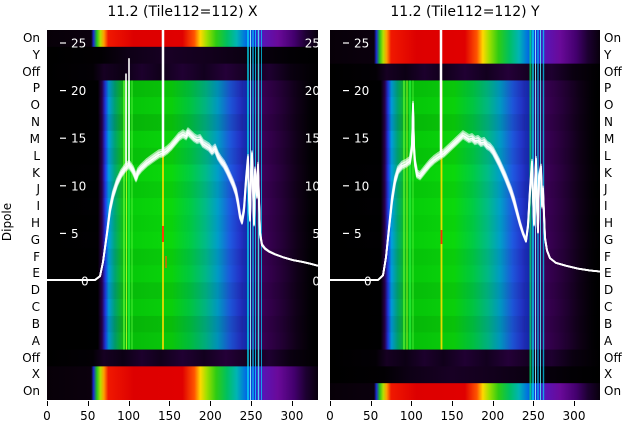 Image resolution: width=640 pixels, height=440 pixels. Describe the element at coordinates (609, 105) in the screenshot. I see `dipole-row-label: O` at that location.